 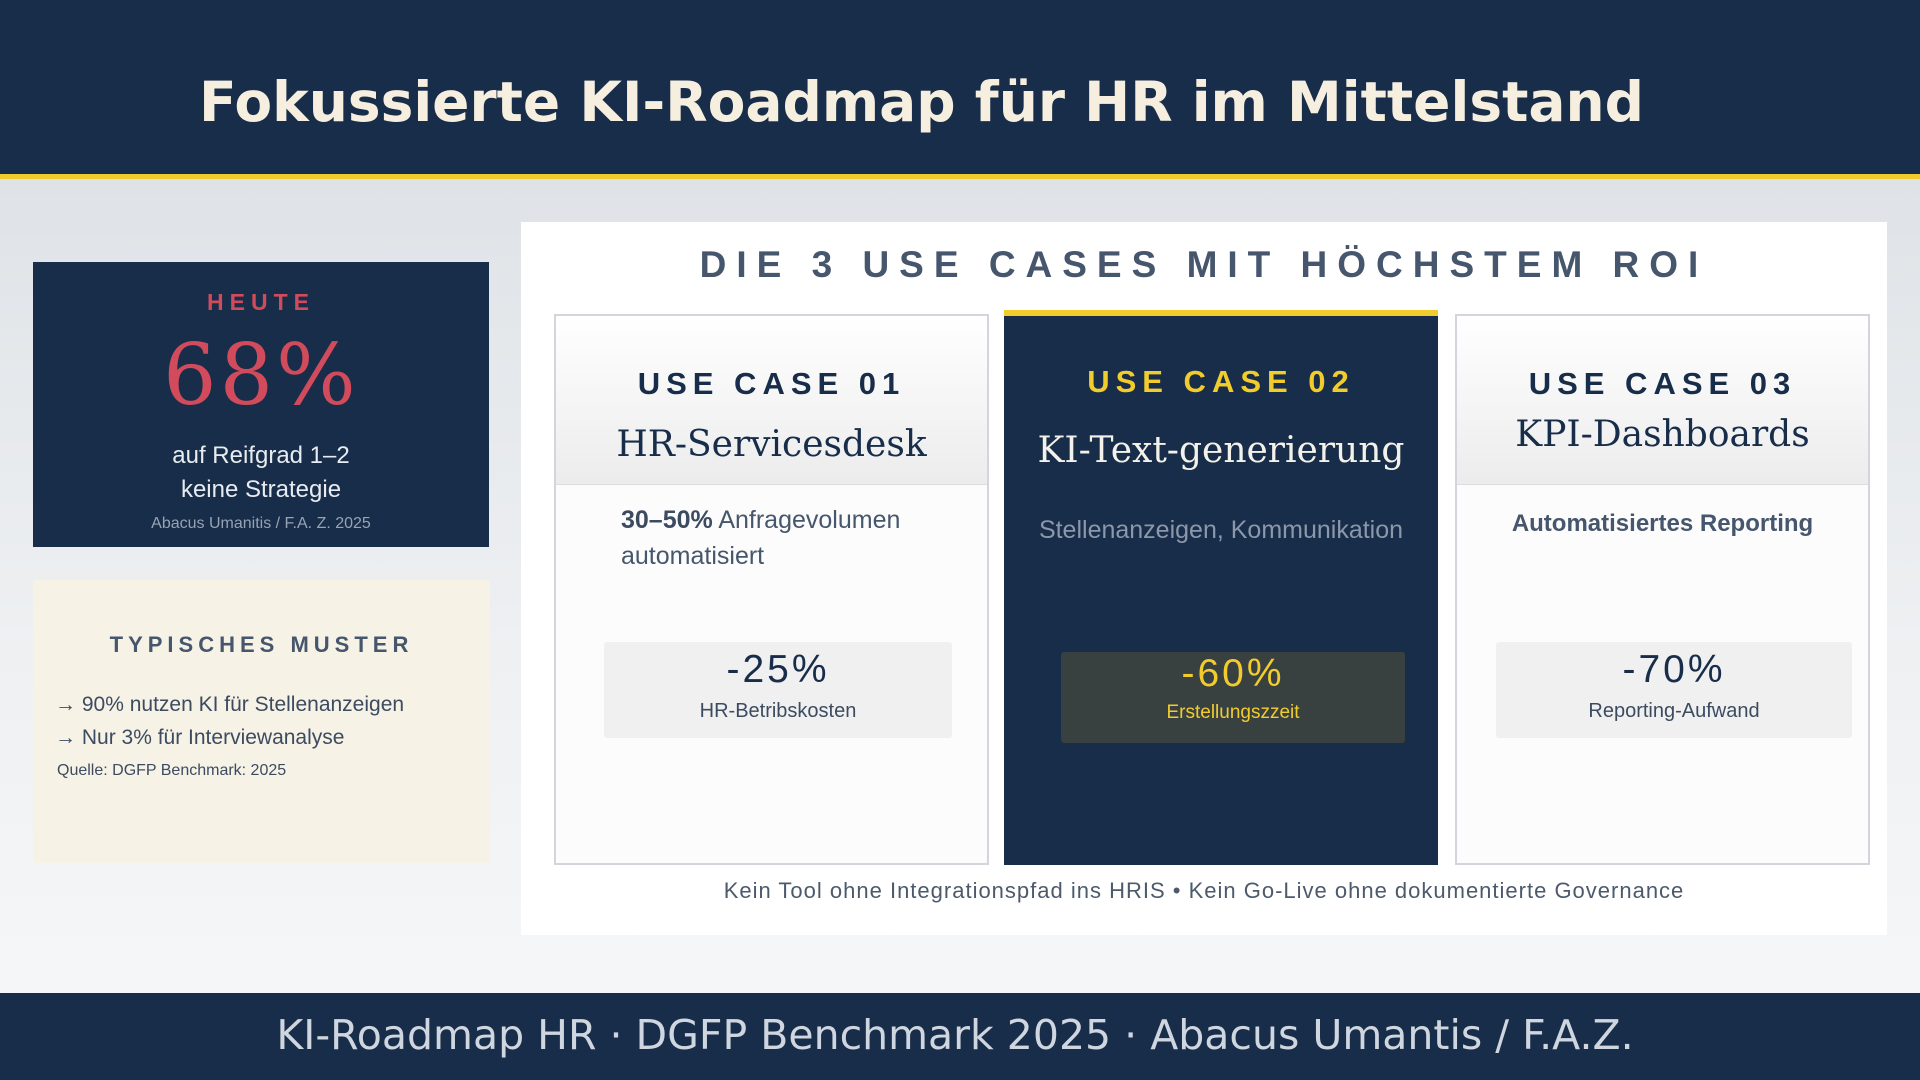 I want to click on pattern-item-text: Nur 3% für Interviewanalyse, so click(x=213, y=737).